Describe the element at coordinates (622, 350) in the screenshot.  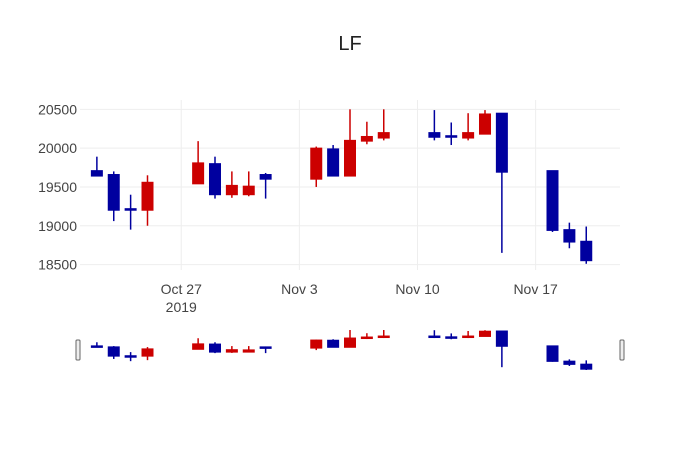
I see `range-slider-right-handle` at that location.